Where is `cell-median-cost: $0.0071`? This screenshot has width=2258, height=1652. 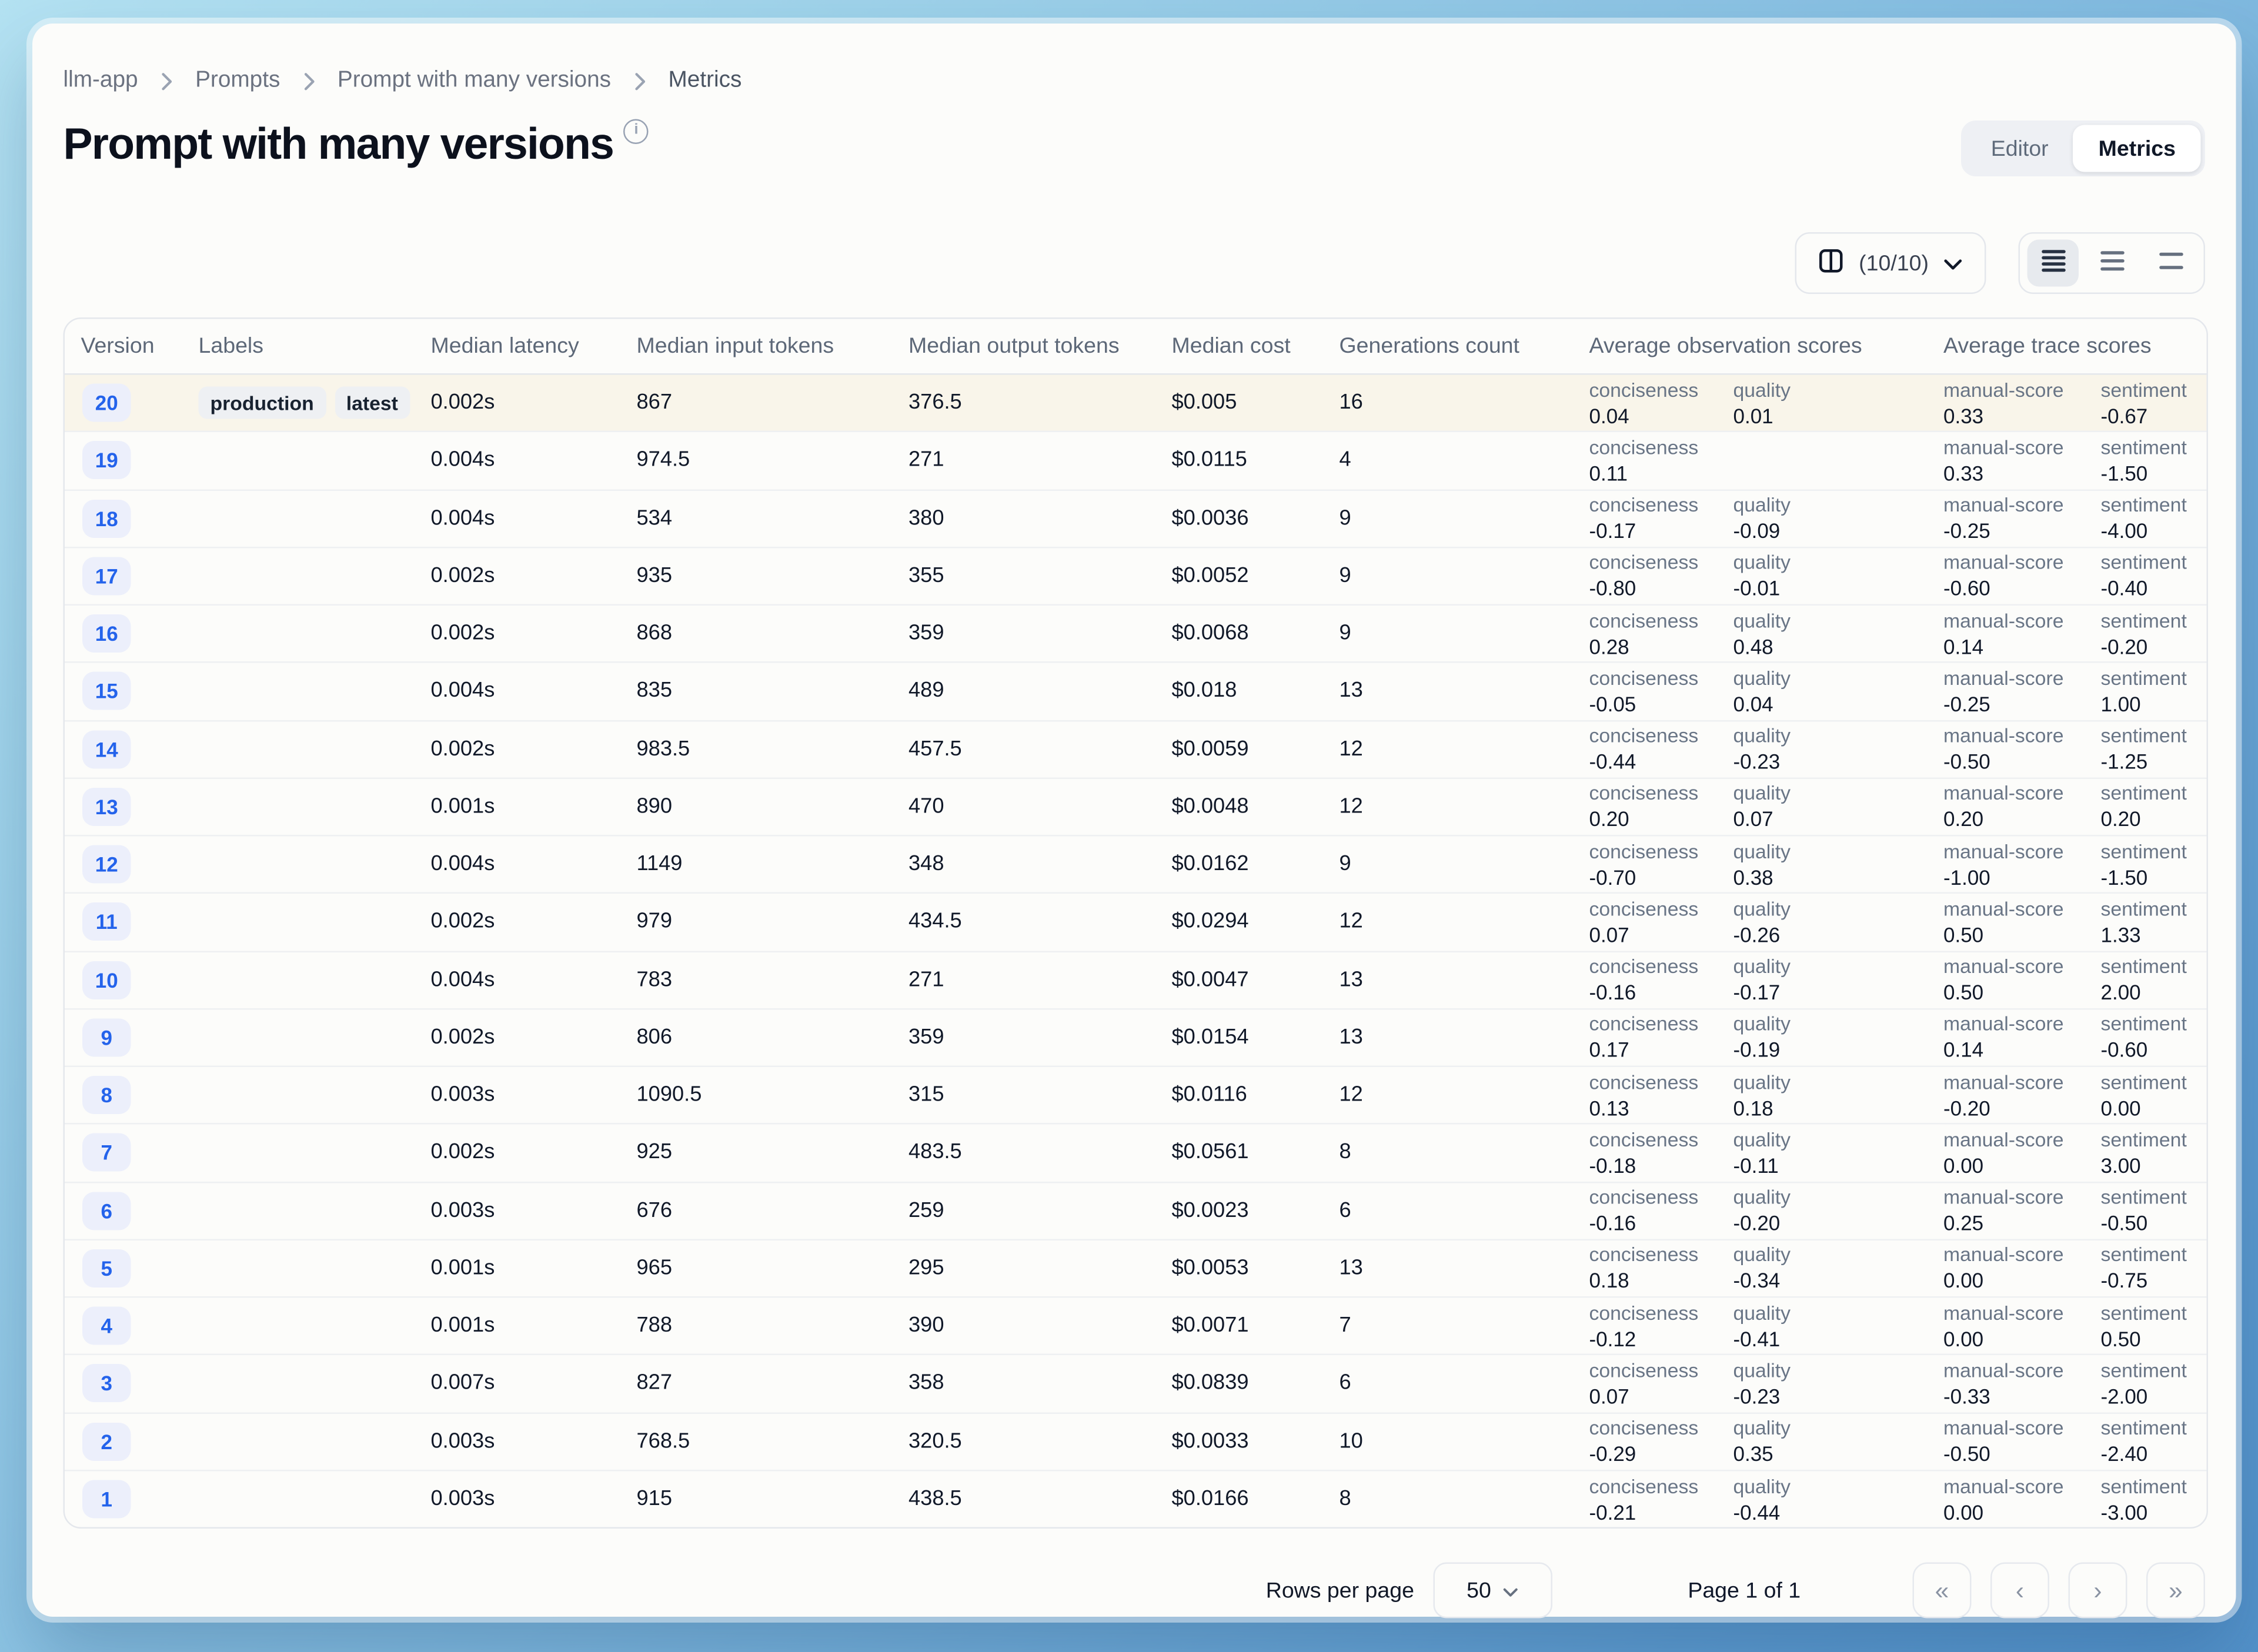
cell-median-cost: $0.0071 is located at coordinates (1210, 1326).